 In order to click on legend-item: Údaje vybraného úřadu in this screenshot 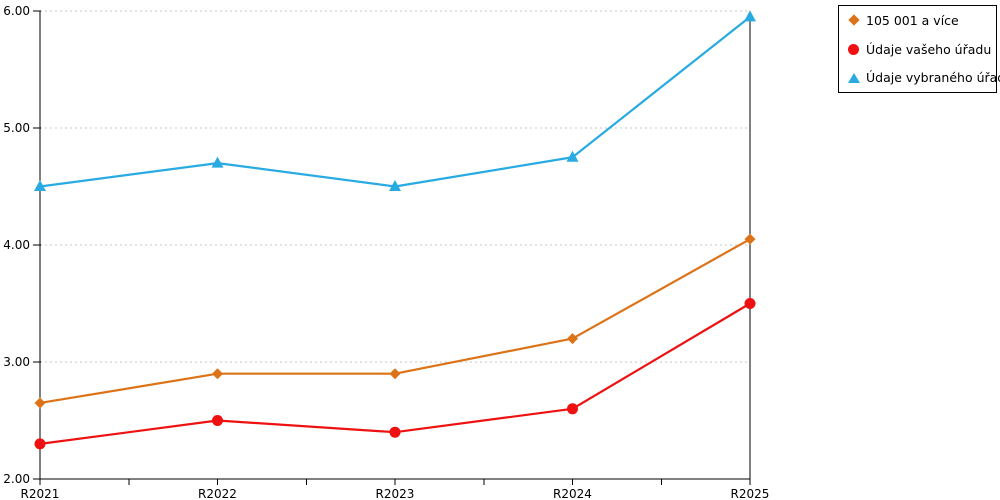, I will do `click(919, 77)`.